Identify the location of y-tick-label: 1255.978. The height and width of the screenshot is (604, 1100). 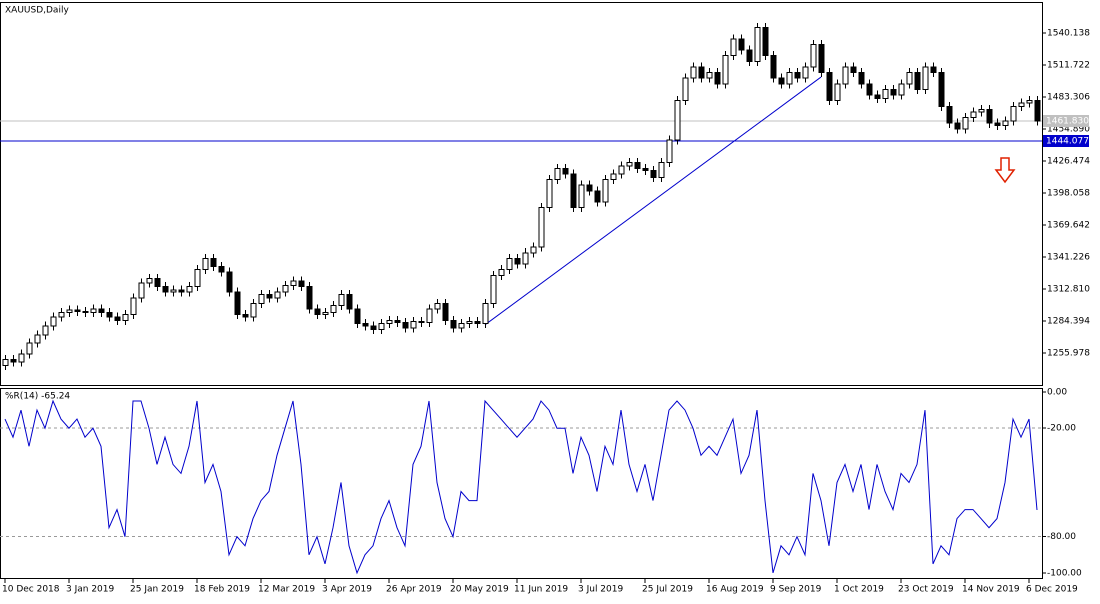
(1068, 353).